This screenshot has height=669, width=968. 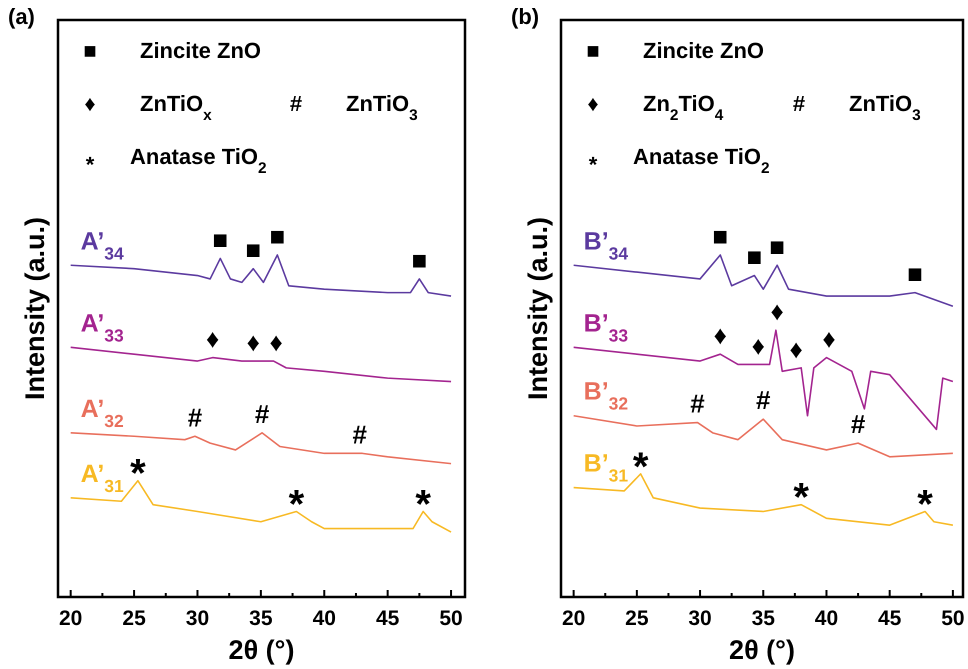 What do you see at coordinates (606, 396) in the screenshot?
I see `series-label: B’$_{32}$` at bounding box center [606, 396].